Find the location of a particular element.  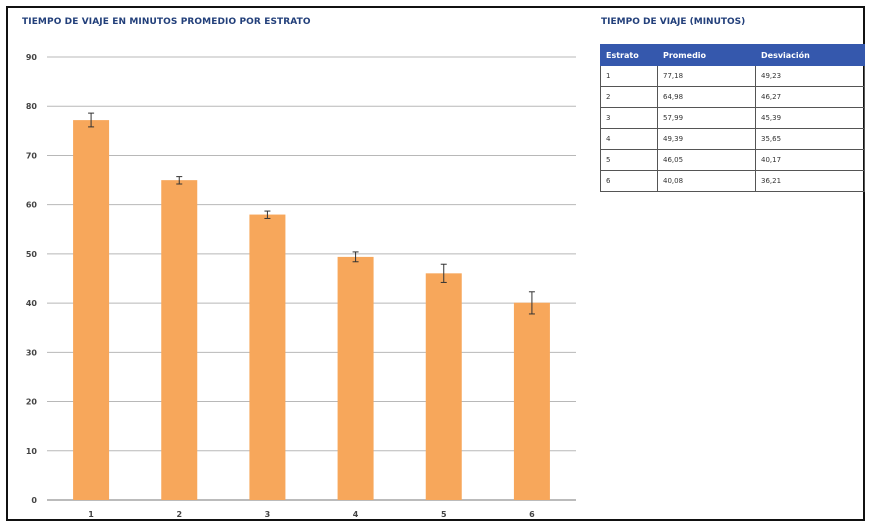

cell-desviacion: 46,27 is located at coordinates (810, 97).